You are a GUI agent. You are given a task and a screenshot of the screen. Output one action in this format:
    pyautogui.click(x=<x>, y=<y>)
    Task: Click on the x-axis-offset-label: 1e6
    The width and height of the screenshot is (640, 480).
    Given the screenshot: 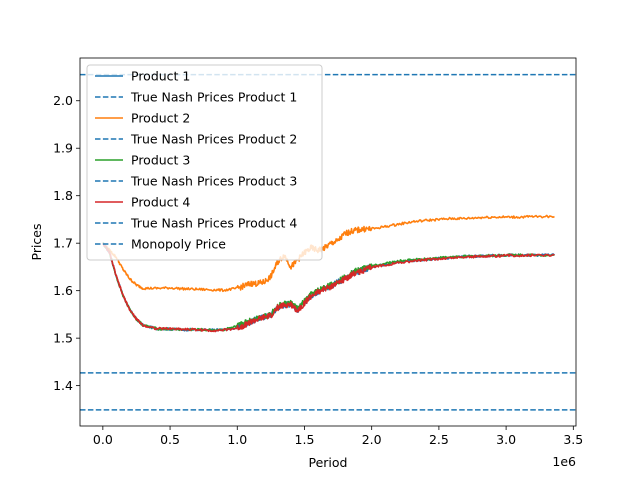 What is the action you would take?
    pyautogui.click(x=564, y=461)
    